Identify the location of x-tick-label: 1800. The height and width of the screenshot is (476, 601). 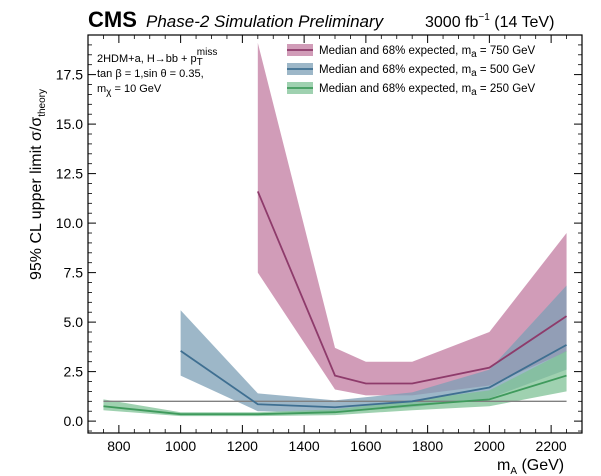
(427, 446).